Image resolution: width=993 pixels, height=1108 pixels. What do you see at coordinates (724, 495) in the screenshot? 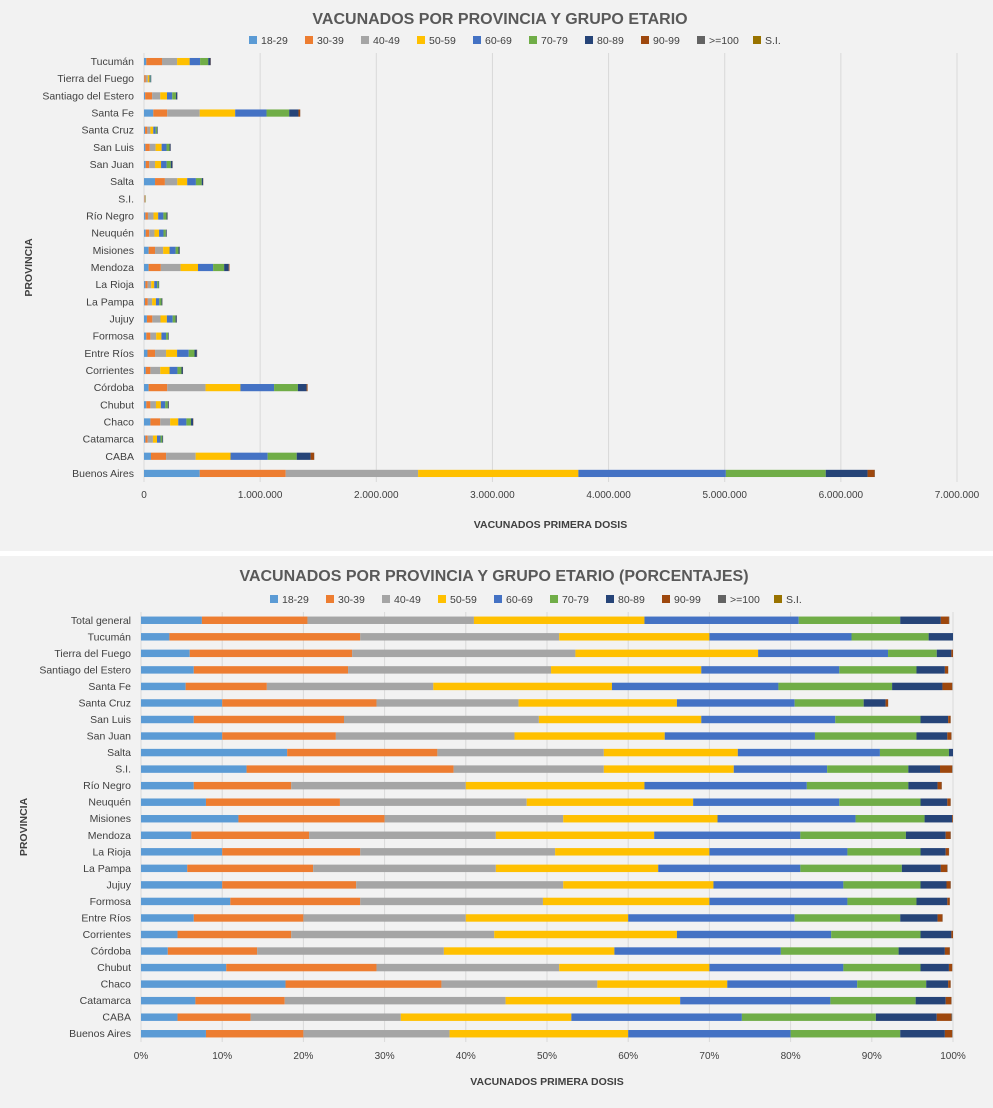
I see `x-tick-label-5: 5.000.000` at bounding box center [724, 495].